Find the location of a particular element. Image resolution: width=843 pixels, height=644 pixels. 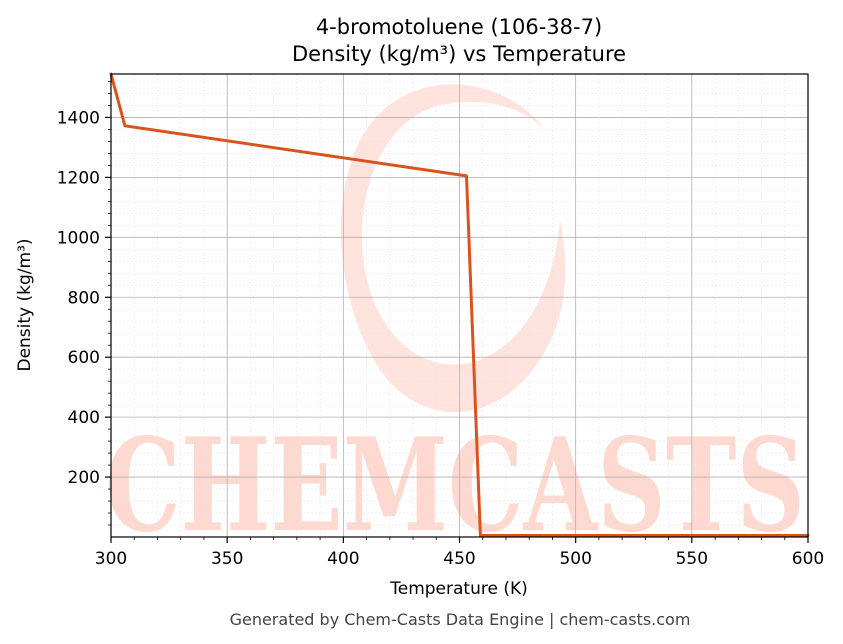

y-tick-label: 1200 is located at coordinates (78, 178).